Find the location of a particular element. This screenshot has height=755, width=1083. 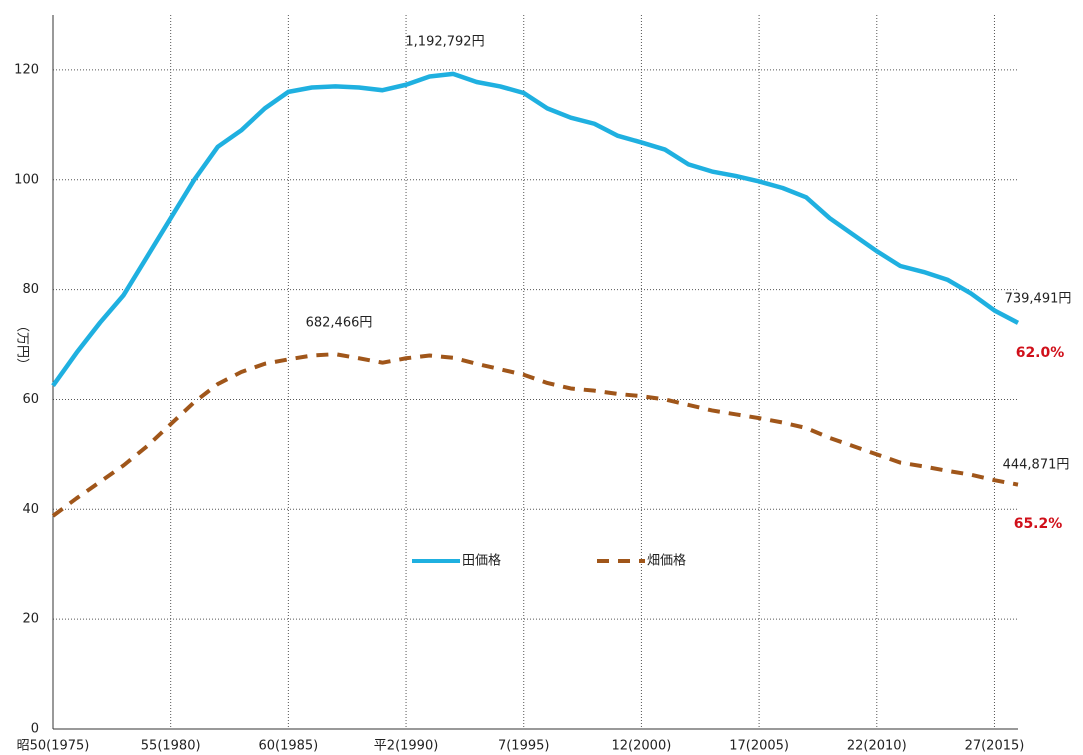

x-tick-label: 17(2005) is located at coordinates (759, 746).